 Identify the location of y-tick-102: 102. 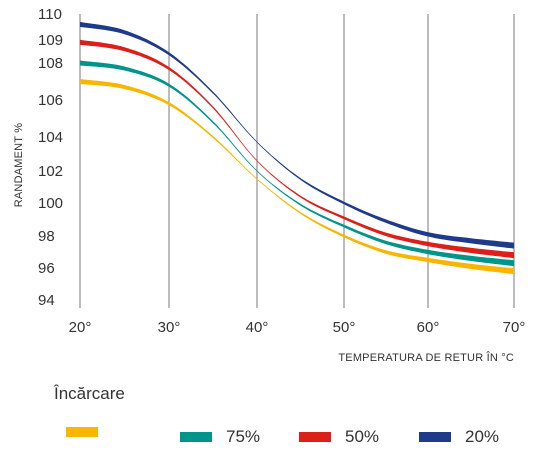
(50, 171).